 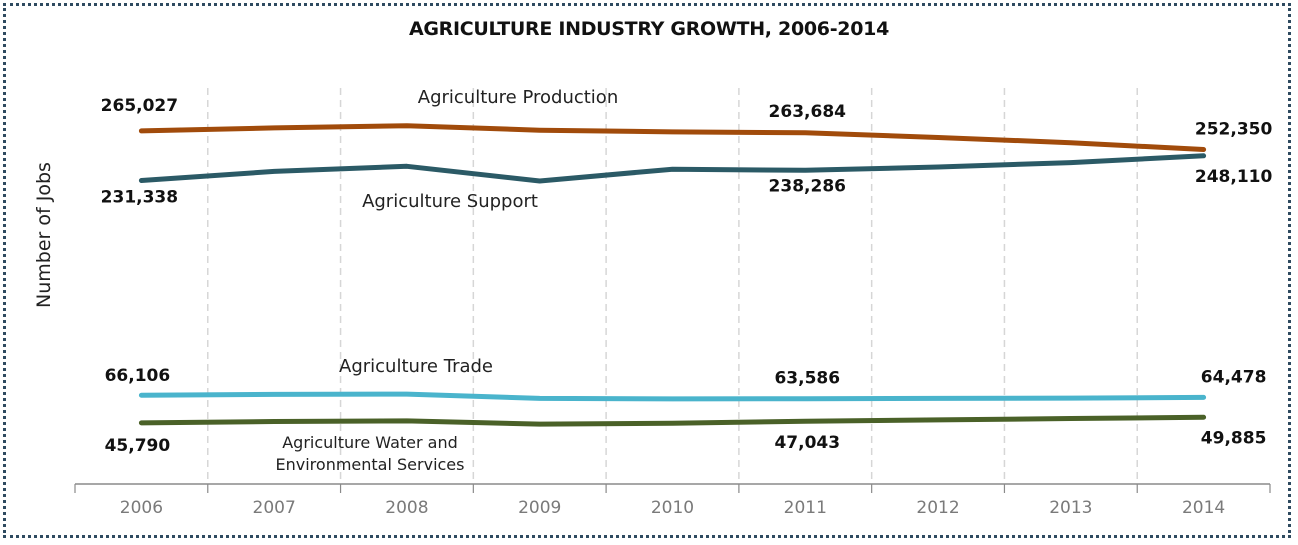 I want to click on data-label: 47,043, so click(x=807, y=443).